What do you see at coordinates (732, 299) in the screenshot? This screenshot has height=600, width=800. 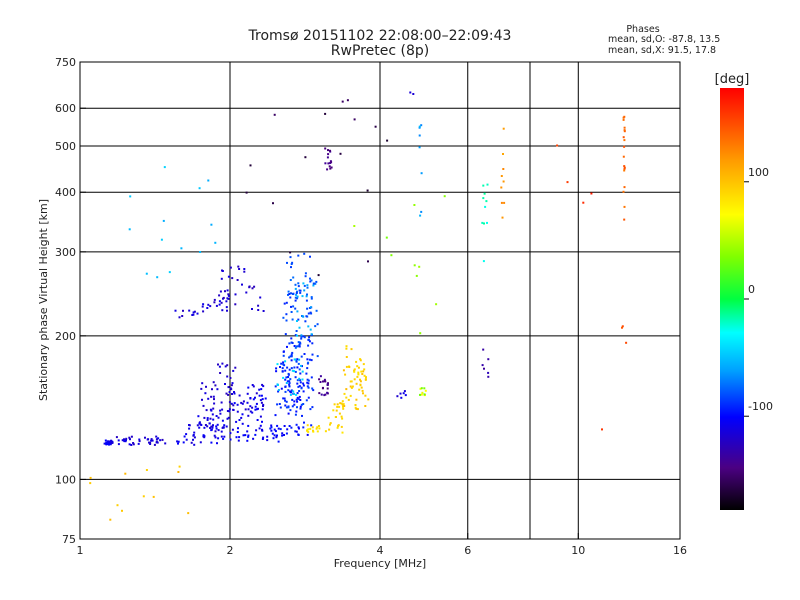 I see `colorbar` at bounding box center [732, 299].